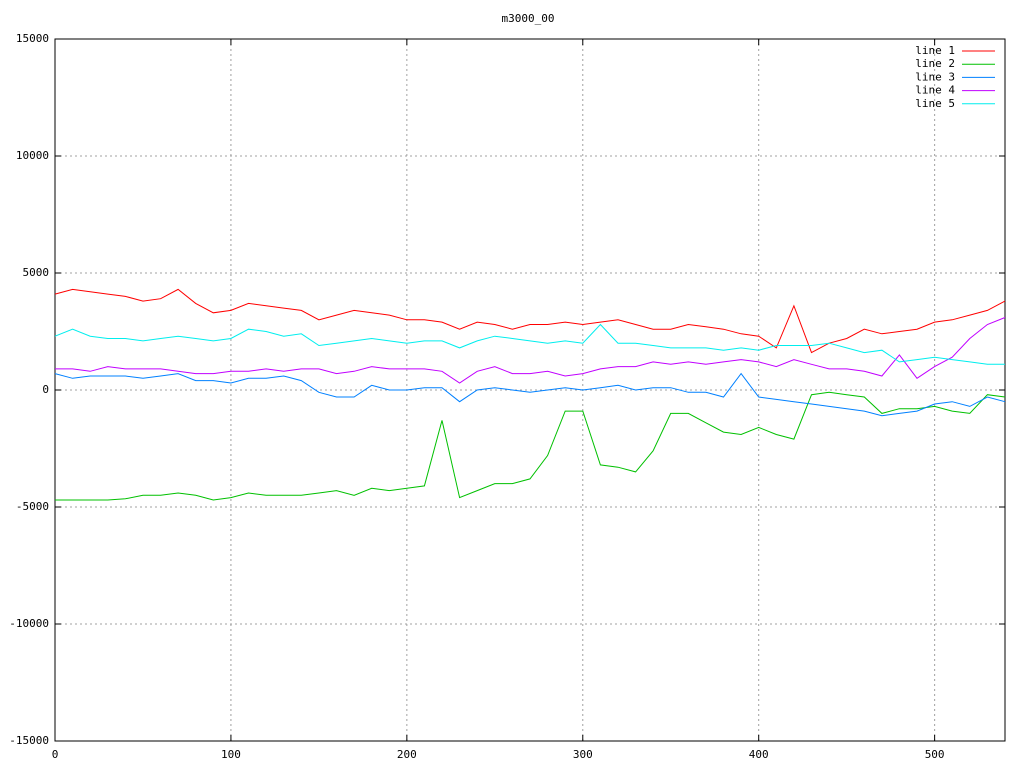 The width and height of the screenshot is (1024, 768). Describe the element at coordinates (32, 38) in the screenshot. I see `y-tick-label: 15000` at that location.